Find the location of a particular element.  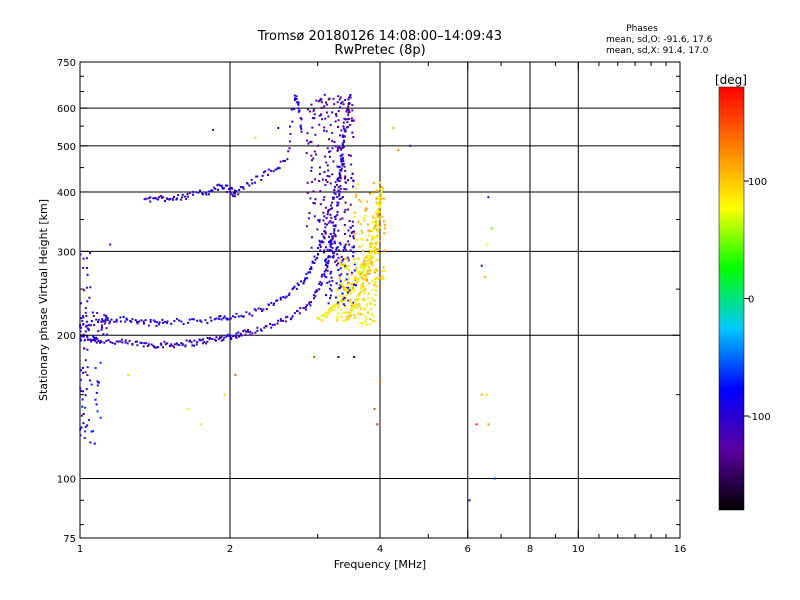

colorbar-ticks: 100 0 -100 is located at coordinates (757, 300).